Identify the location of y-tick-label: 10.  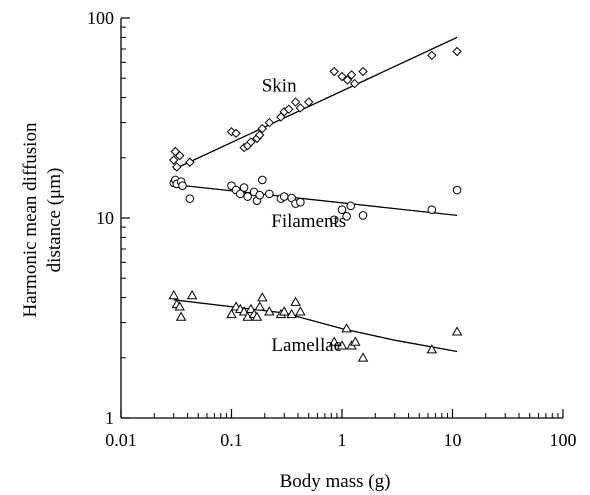
(105, 218).